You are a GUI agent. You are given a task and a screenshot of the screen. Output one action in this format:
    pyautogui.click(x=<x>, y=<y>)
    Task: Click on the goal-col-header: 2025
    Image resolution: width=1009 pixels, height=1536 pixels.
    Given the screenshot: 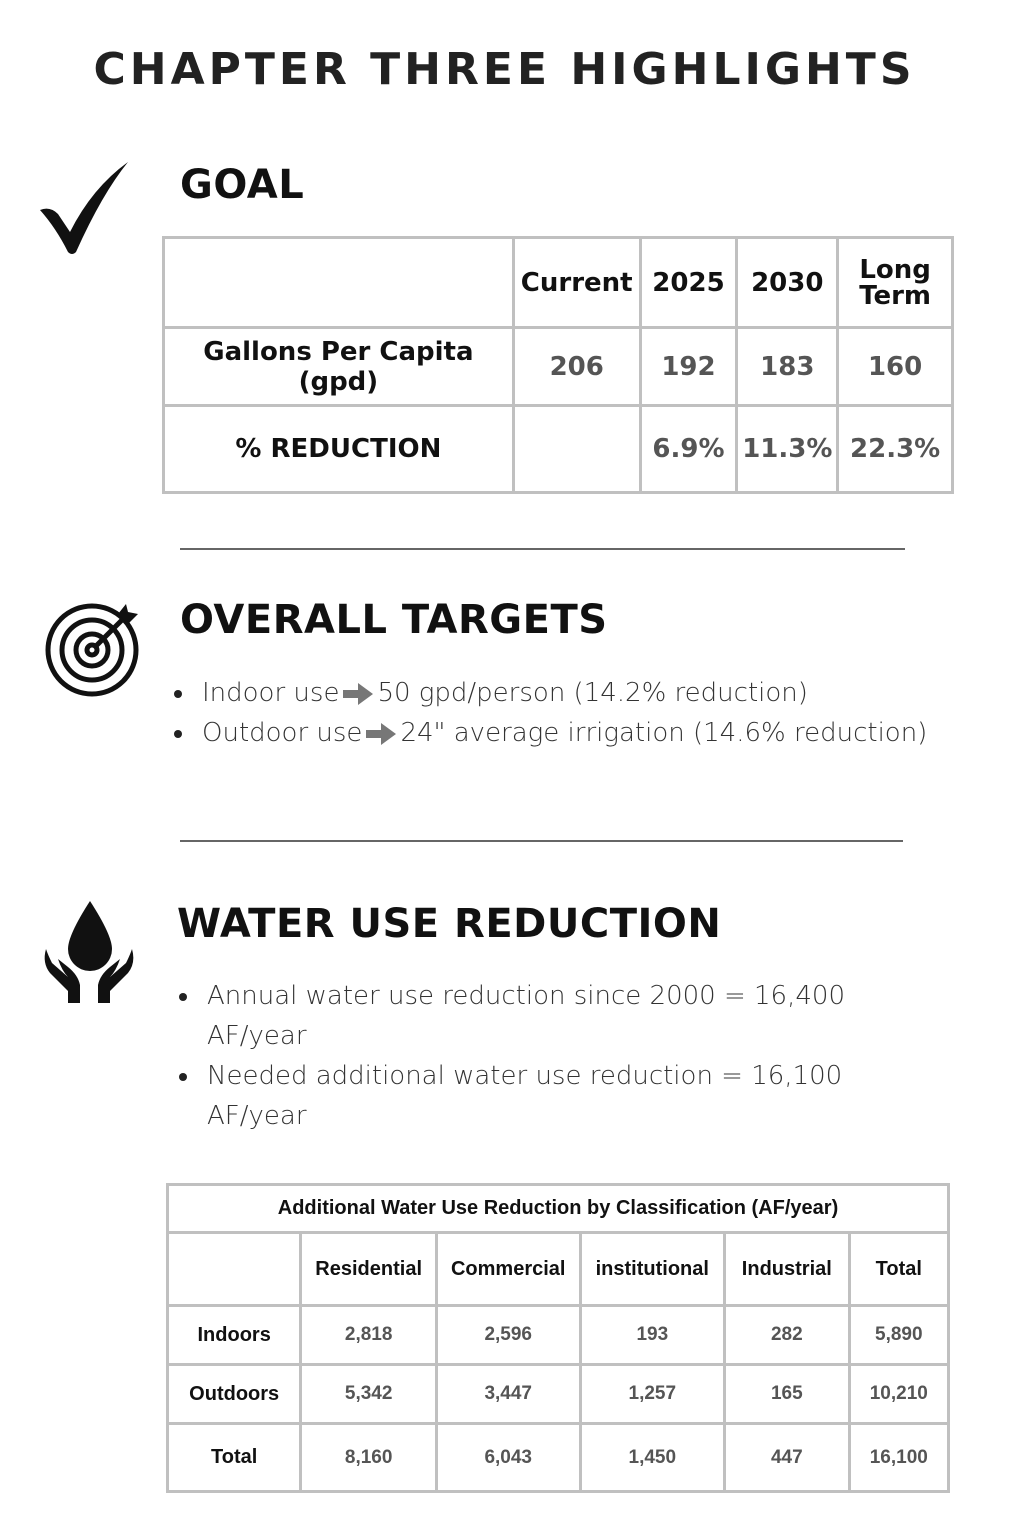 What is the action you would take?
    pyautogui.click(x=688, y=282)
    